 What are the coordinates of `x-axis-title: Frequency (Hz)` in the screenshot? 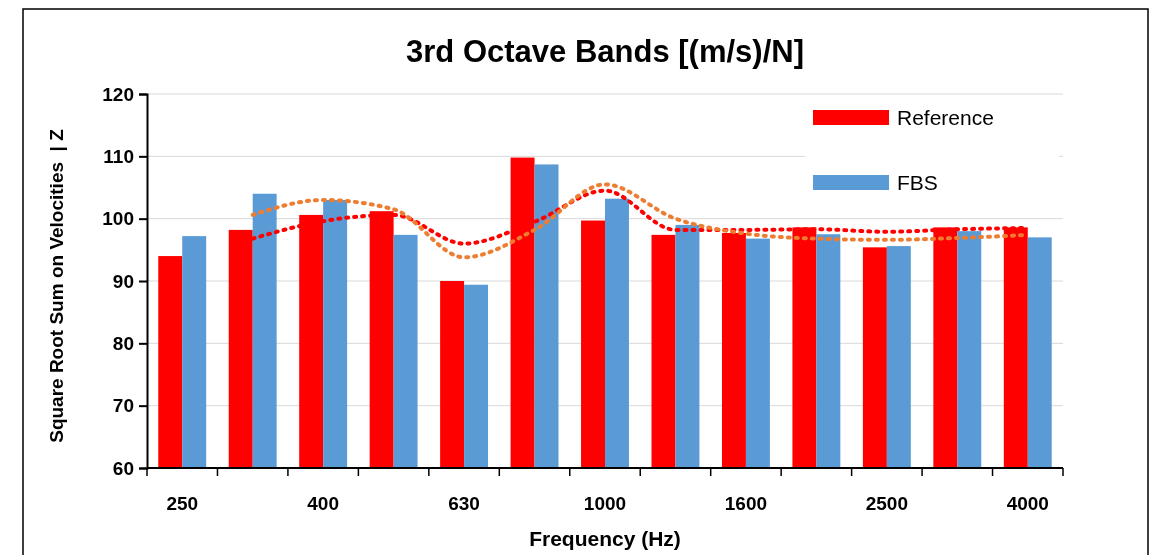 It's located at (605, 538).